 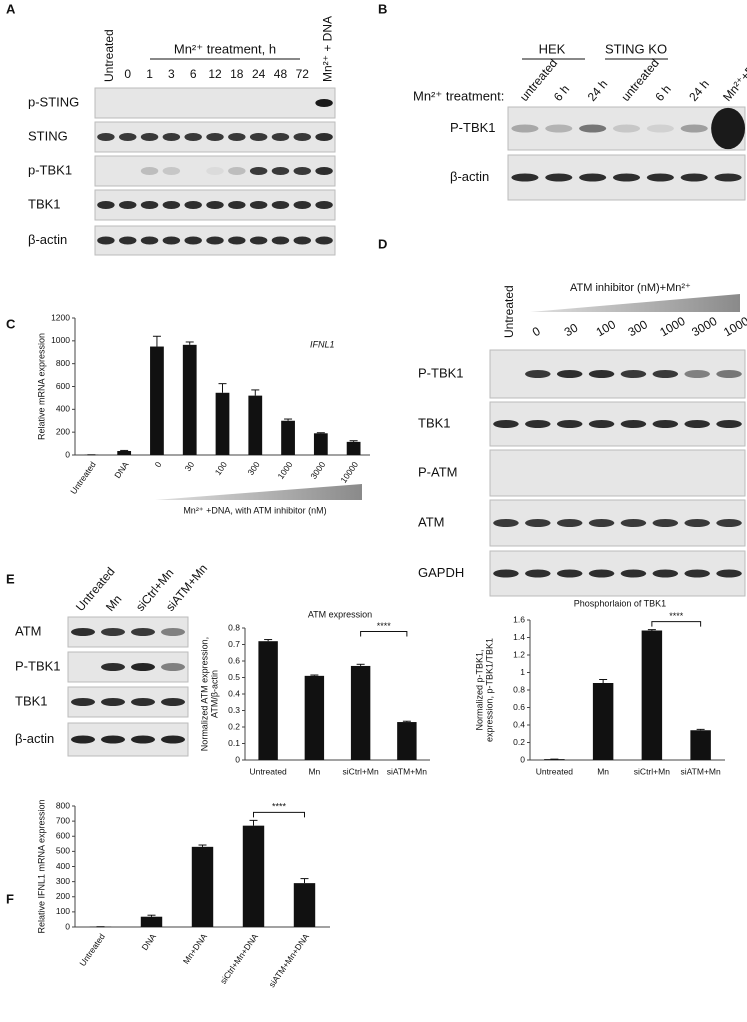 I want to click on group-label: STING KO, so click(x=636, y=48).